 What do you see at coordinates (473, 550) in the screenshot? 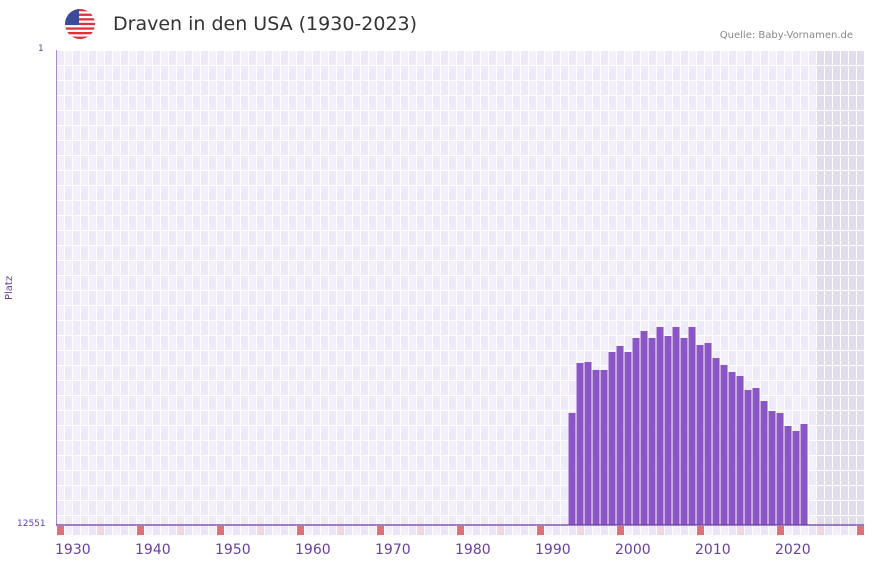
I see `x-tick-label: 1980` at bounding box center [473, 550].